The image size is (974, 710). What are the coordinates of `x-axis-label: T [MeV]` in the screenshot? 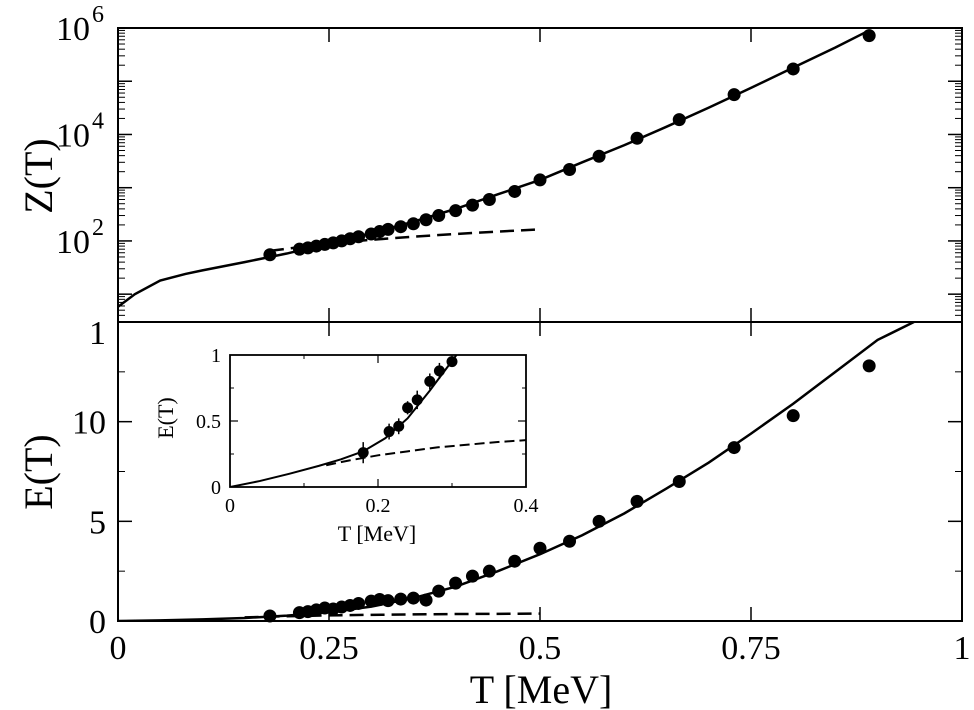 It's located at (541, 688).